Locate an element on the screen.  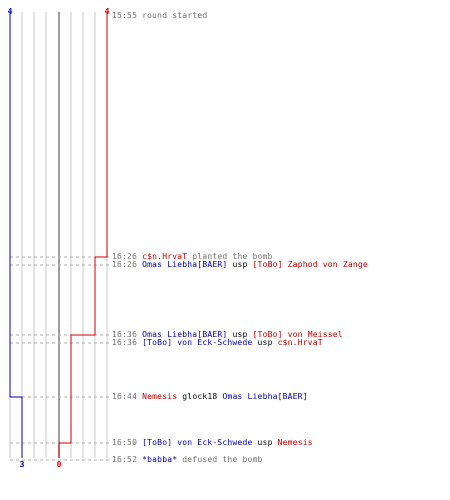
event-row: 16:50 [ToBo] von Eck-Schwede usp Nemesis is located at coordinates (212, 443).